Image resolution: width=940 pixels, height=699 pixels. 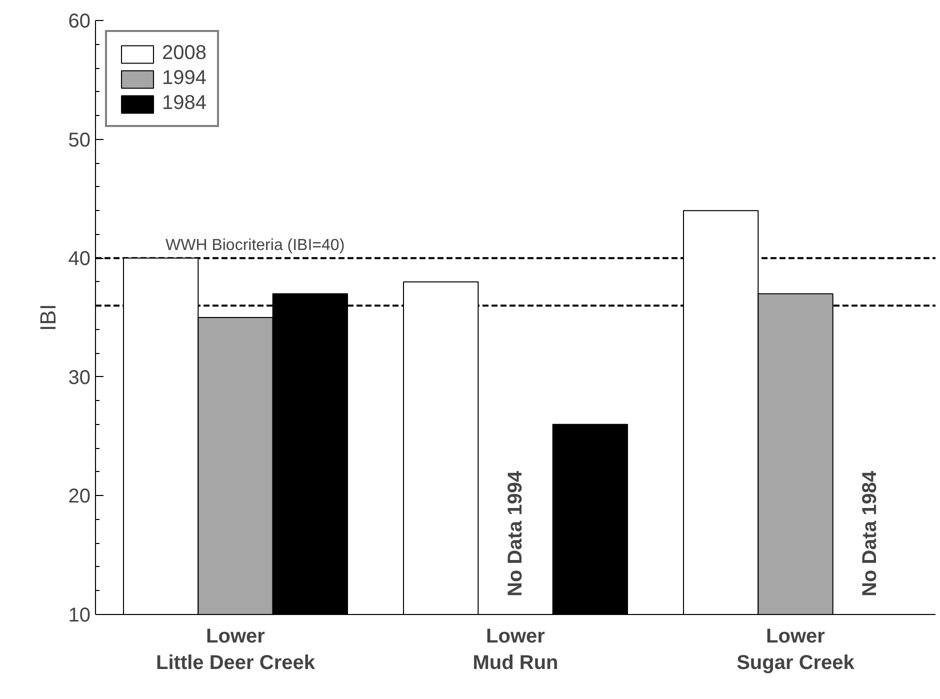 I want to click on legend-label: 2008, so click(x=184, y=53).